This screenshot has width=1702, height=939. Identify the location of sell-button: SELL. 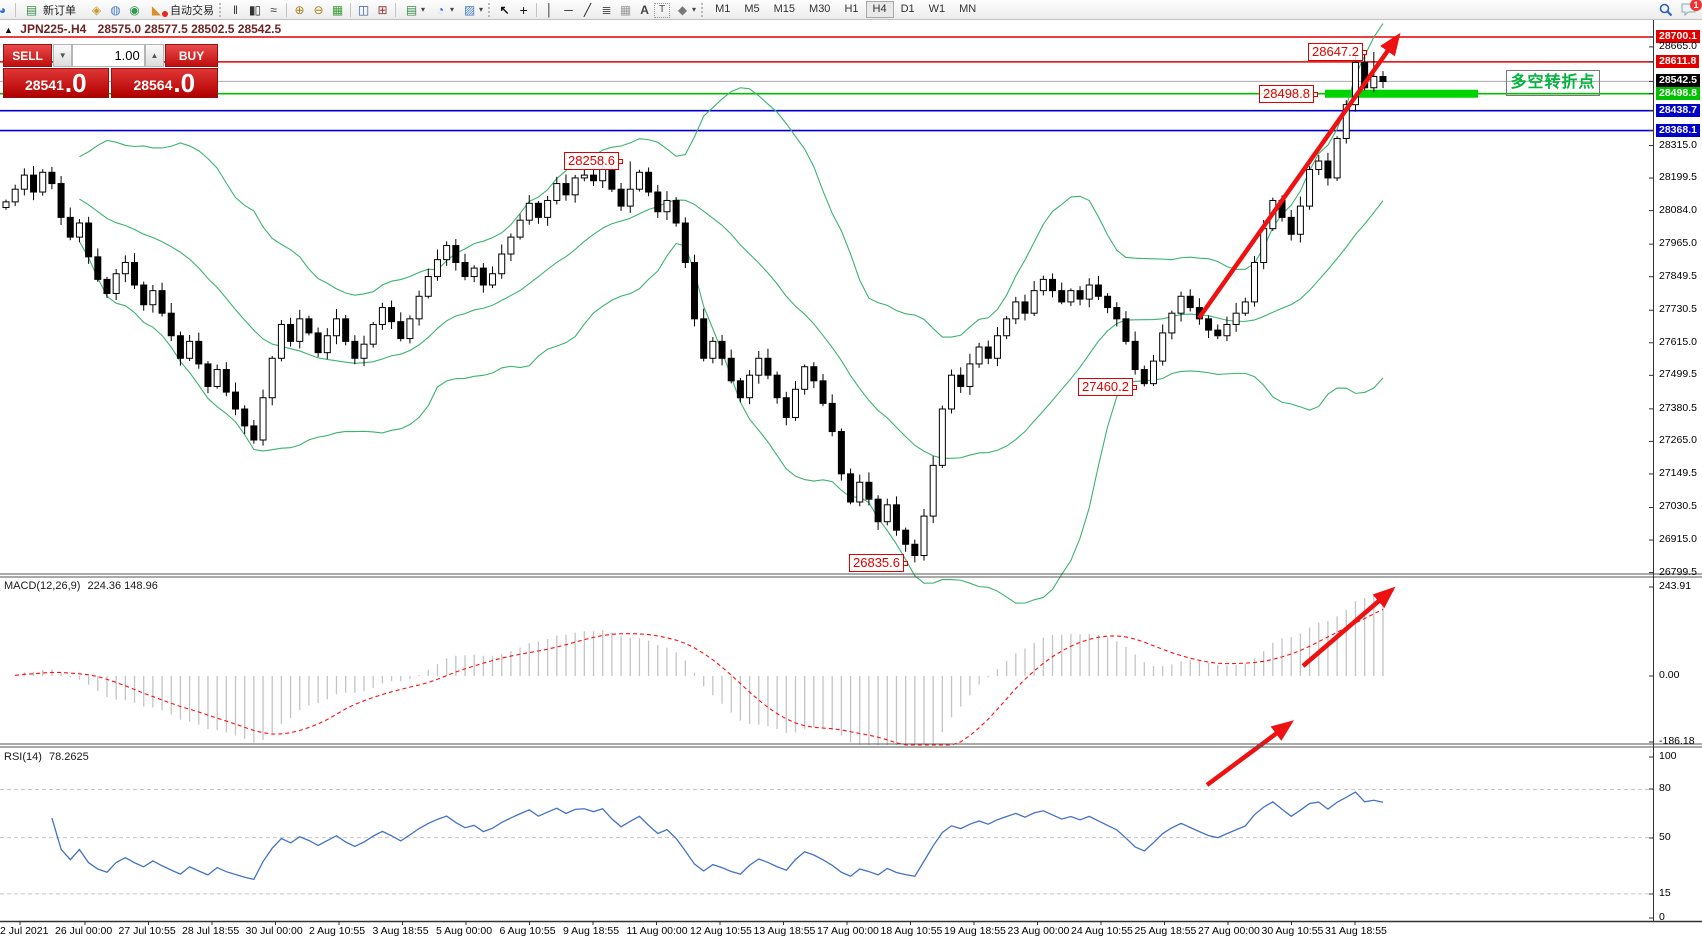
(28, 55).